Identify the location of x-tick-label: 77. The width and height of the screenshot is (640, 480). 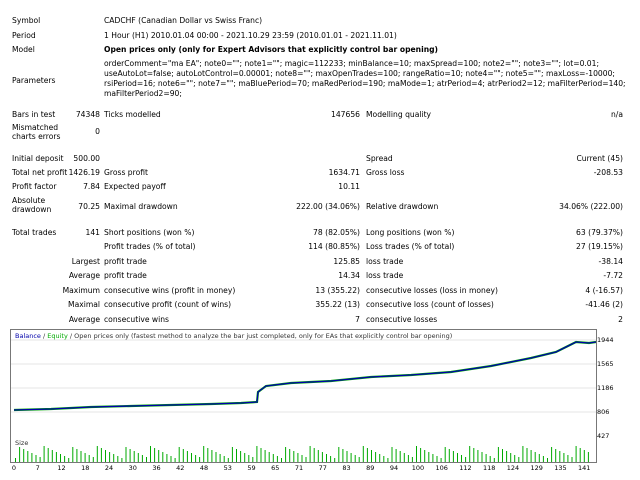
(322, 468).